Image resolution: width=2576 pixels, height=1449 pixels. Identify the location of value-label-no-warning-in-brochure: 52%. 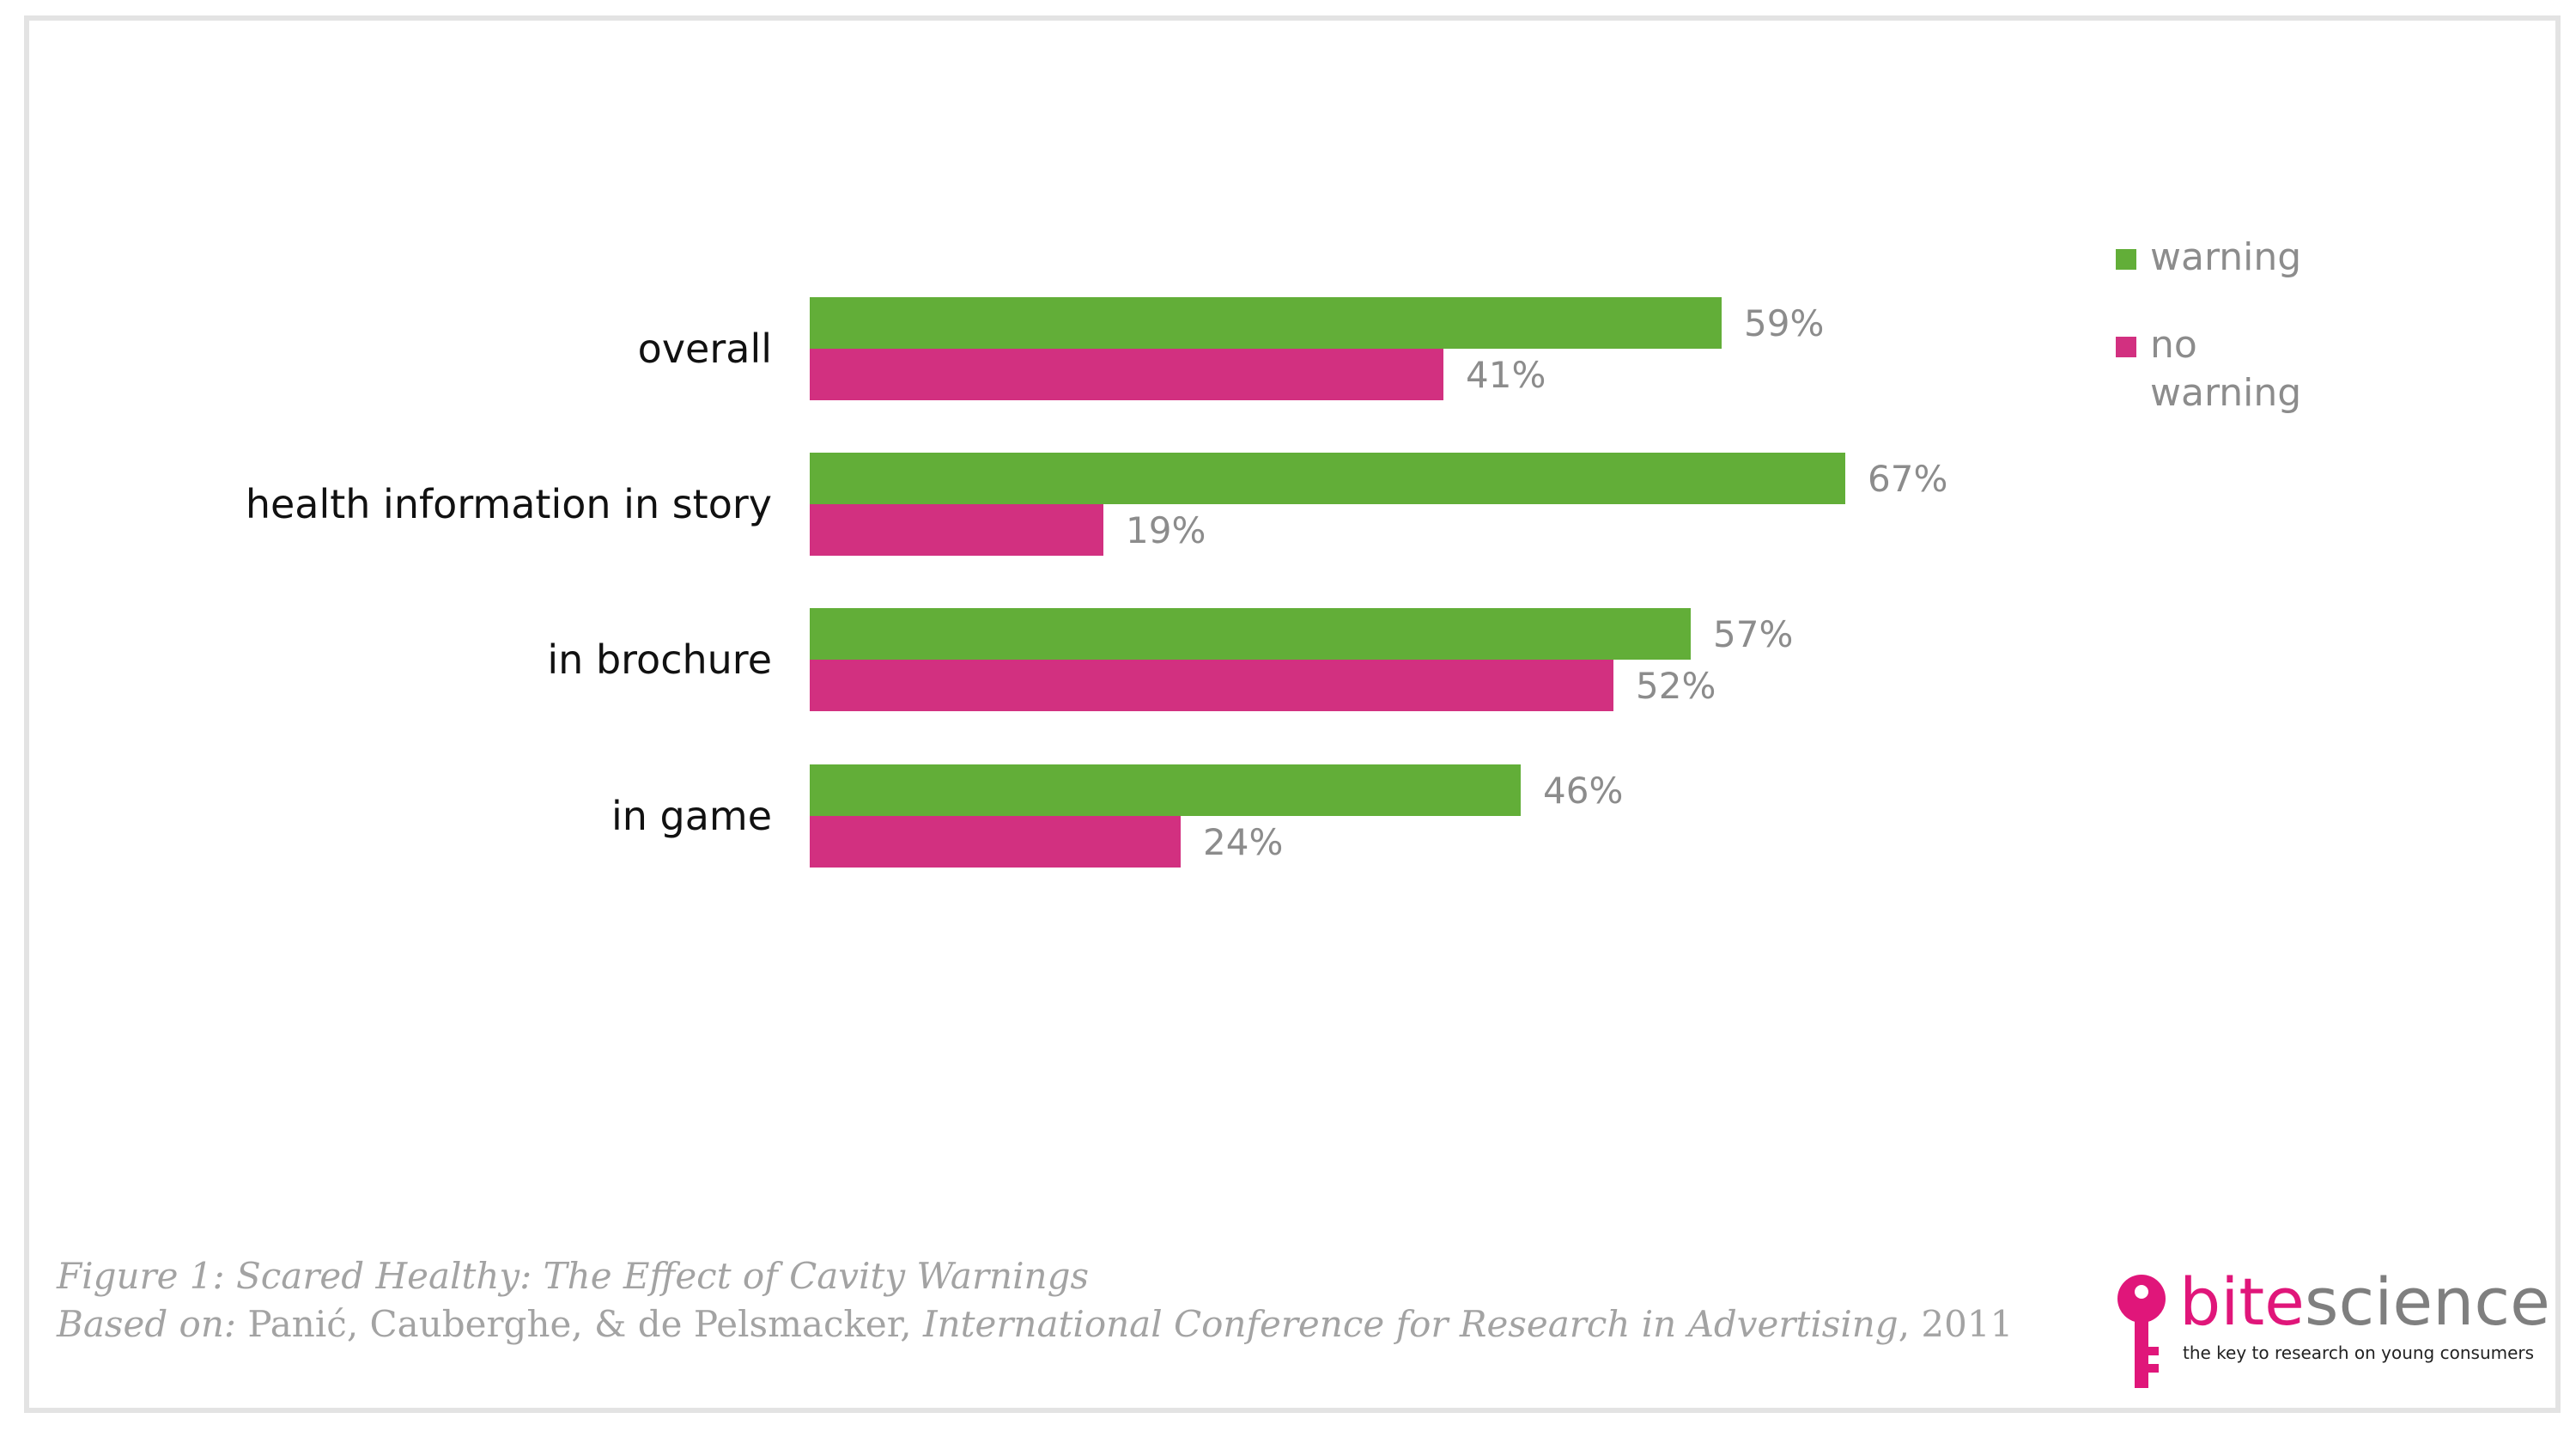
(1676, 686).